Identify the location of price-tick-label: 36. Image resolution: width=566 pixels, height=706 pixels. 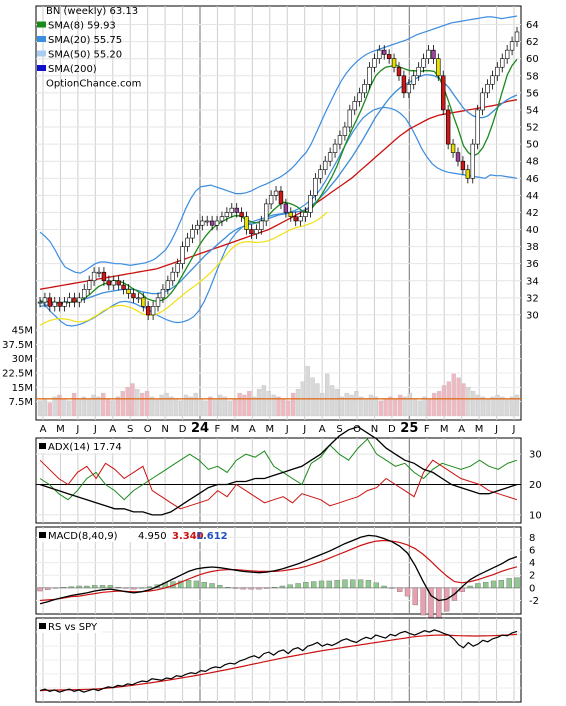
(532, 264).